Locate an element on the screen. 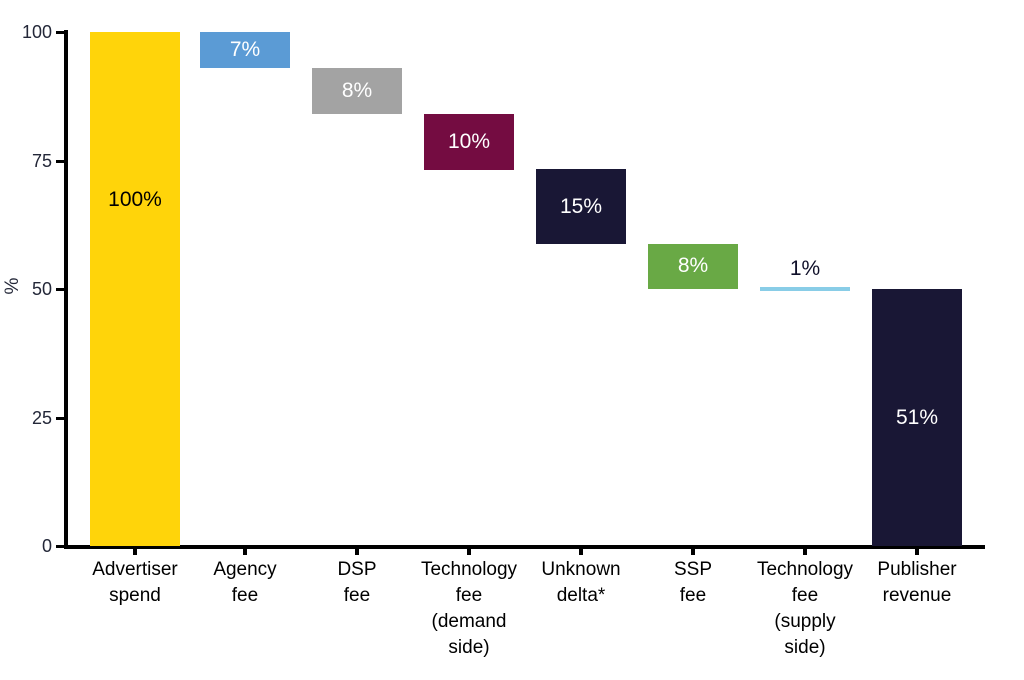  bar-agency-fee is located at coordinates (245, 50).